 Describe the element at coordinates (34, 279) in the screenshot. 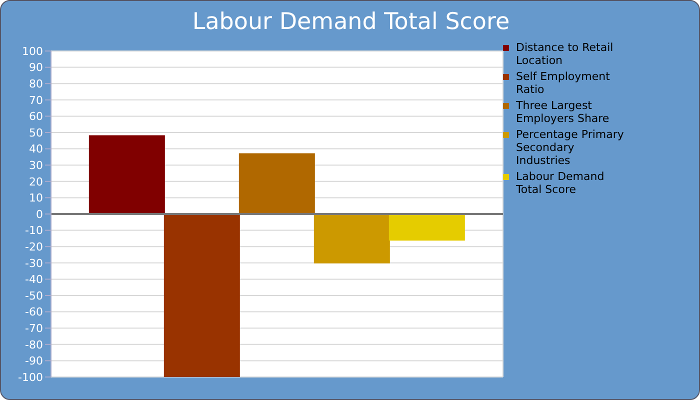

I see `y-tick-label: -40` at that location.